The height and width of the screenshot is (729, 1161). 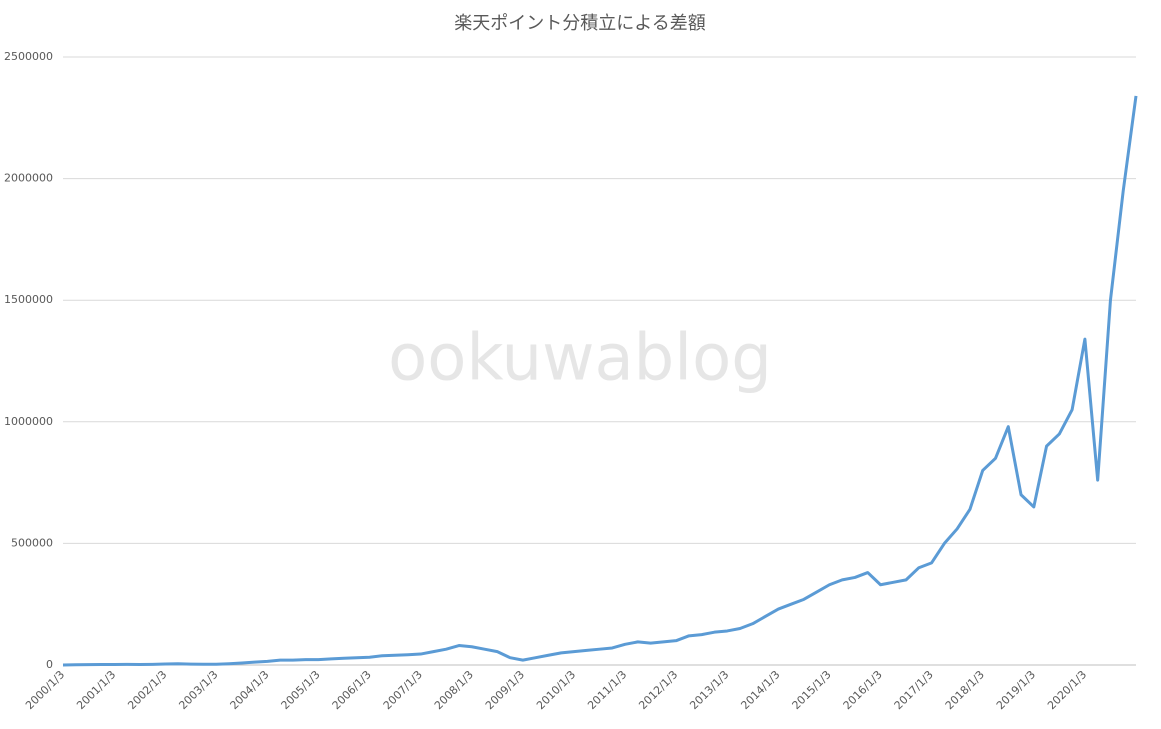 I want to click on x-tick-label: 2014/1/3, so click(x=760, y=690).